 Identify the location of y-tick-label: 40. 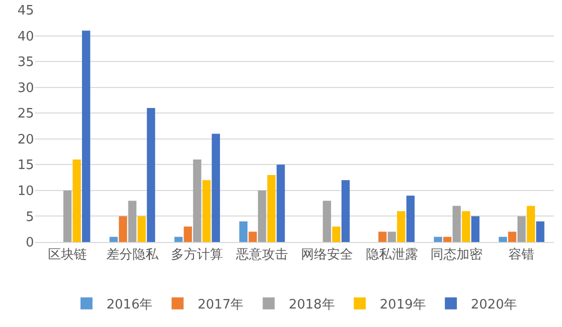
(25, 36).